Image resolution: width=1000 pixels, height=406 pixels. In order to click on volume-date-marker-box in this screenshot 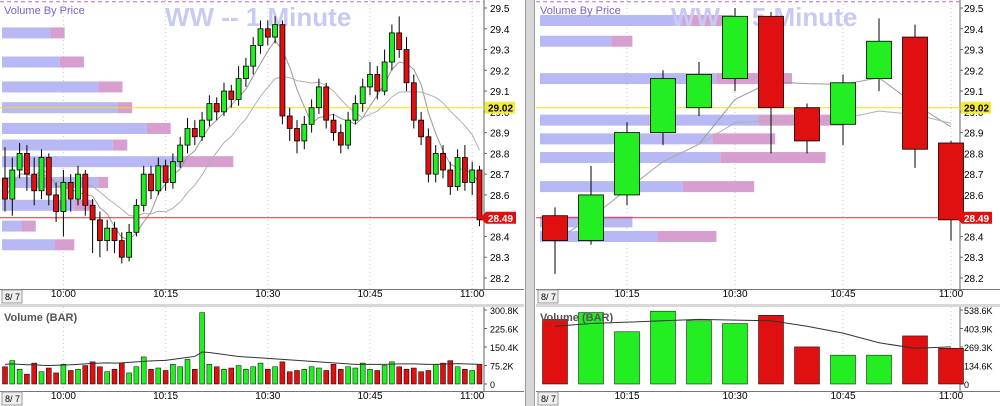, I will do `click(548, 398)`.